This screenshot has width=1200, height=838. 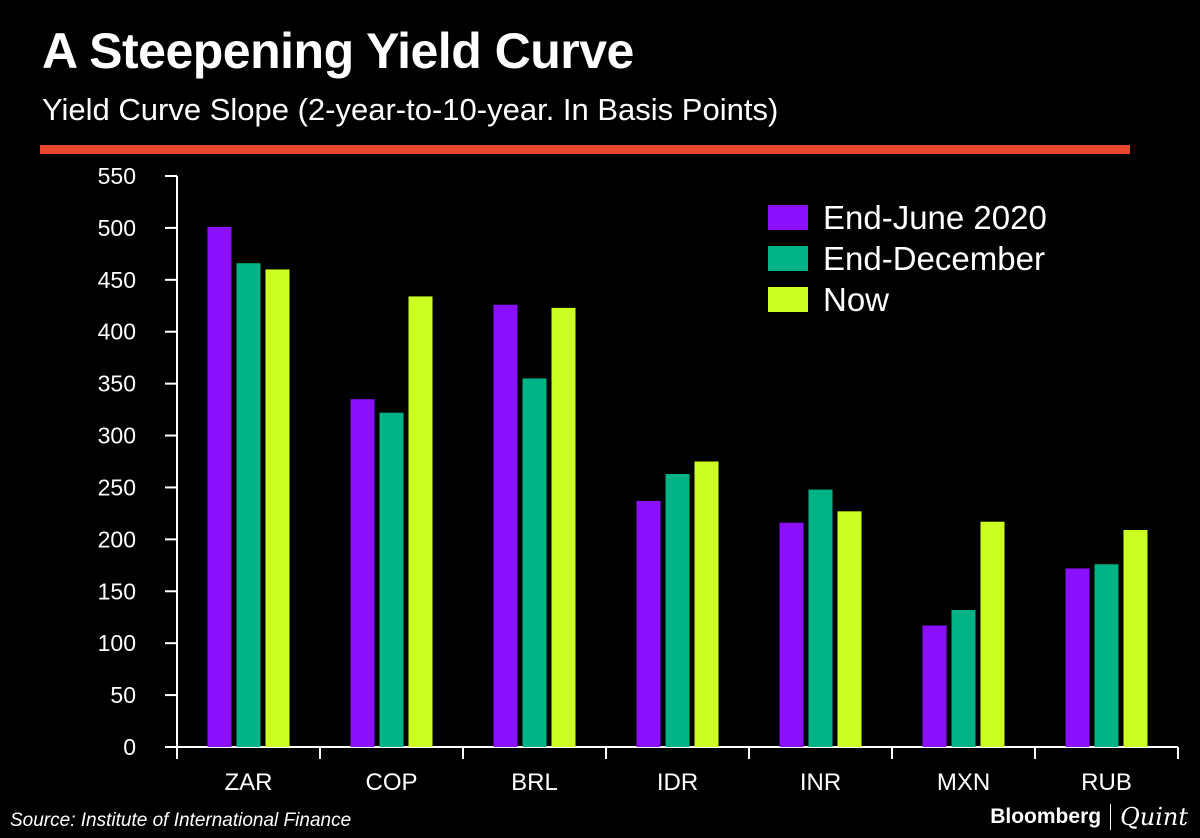 What do you see at coordinates (338, 51) in the screenshot?
I see `chart-title: A Steepening Yield Curve` at bounding box center [338, 51].